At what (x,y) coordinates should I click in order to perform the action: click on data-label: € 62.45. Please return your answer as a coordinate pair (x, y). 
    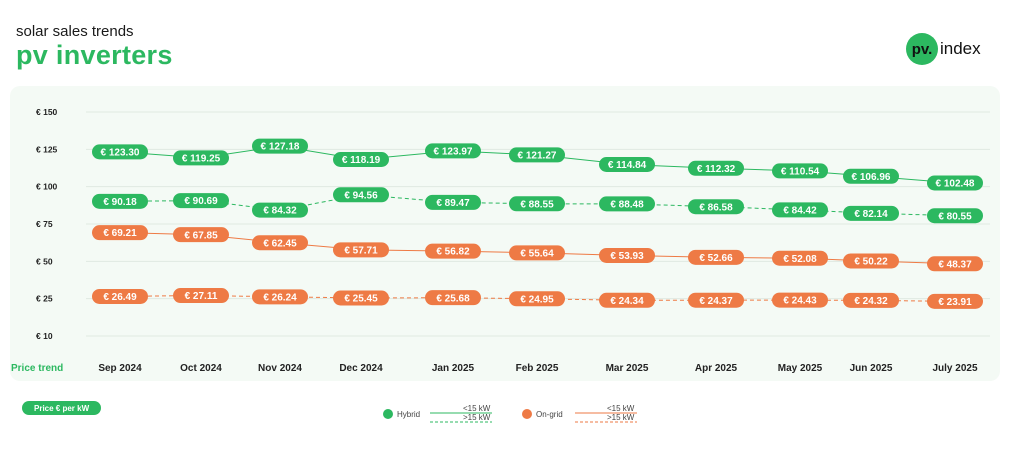
    Looking at the image, I should click on (280, 243).